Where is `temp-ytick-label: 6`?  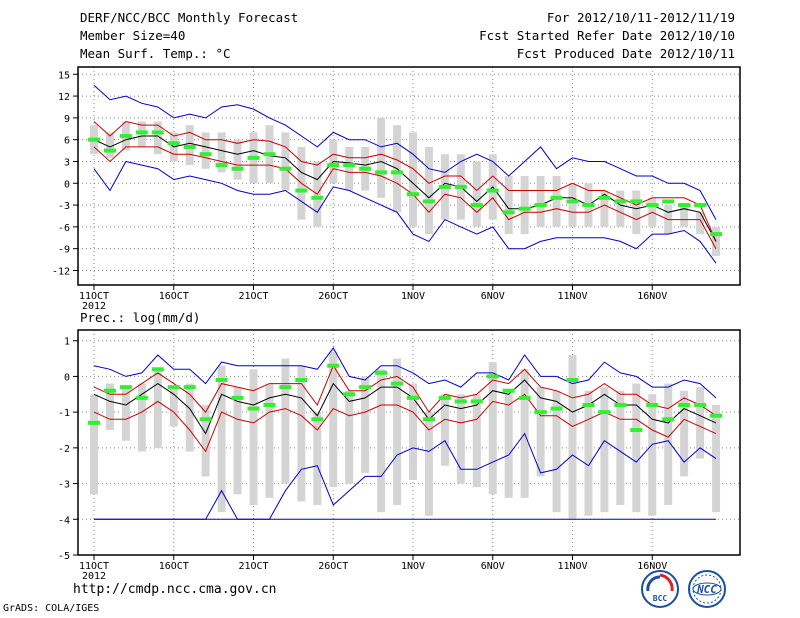
temp-ytick-label: 6 is located at coordinates (67, 141).